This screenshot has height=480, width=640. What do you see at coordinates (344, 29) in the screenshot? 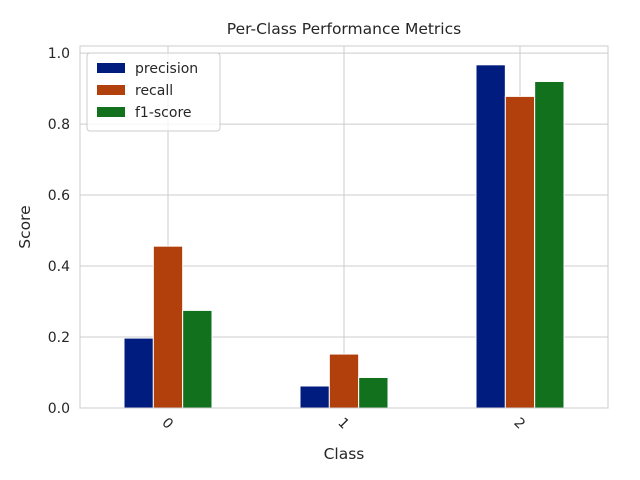
I see `chart-title: Per-Class Performance Metrics` at bounding box center [344, 29].